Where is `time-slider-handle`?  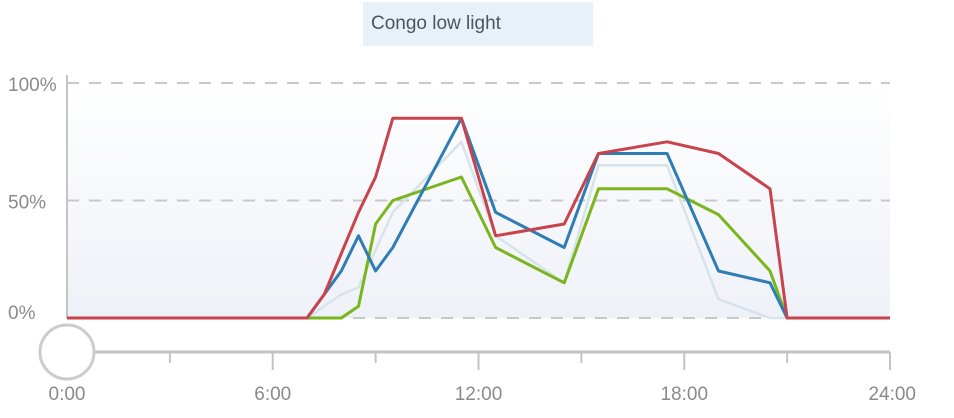
time-slider-handle is located at coordinates (67, 352).